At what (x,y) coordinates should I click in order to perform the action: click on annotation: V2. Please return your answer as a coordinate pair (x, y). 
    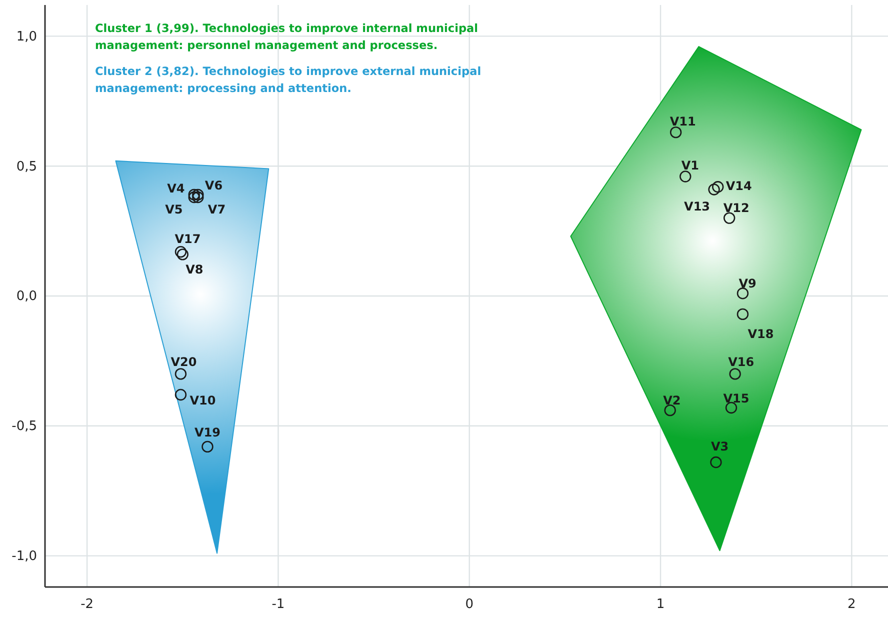
    Looking at the image, I should click on (672, 400).